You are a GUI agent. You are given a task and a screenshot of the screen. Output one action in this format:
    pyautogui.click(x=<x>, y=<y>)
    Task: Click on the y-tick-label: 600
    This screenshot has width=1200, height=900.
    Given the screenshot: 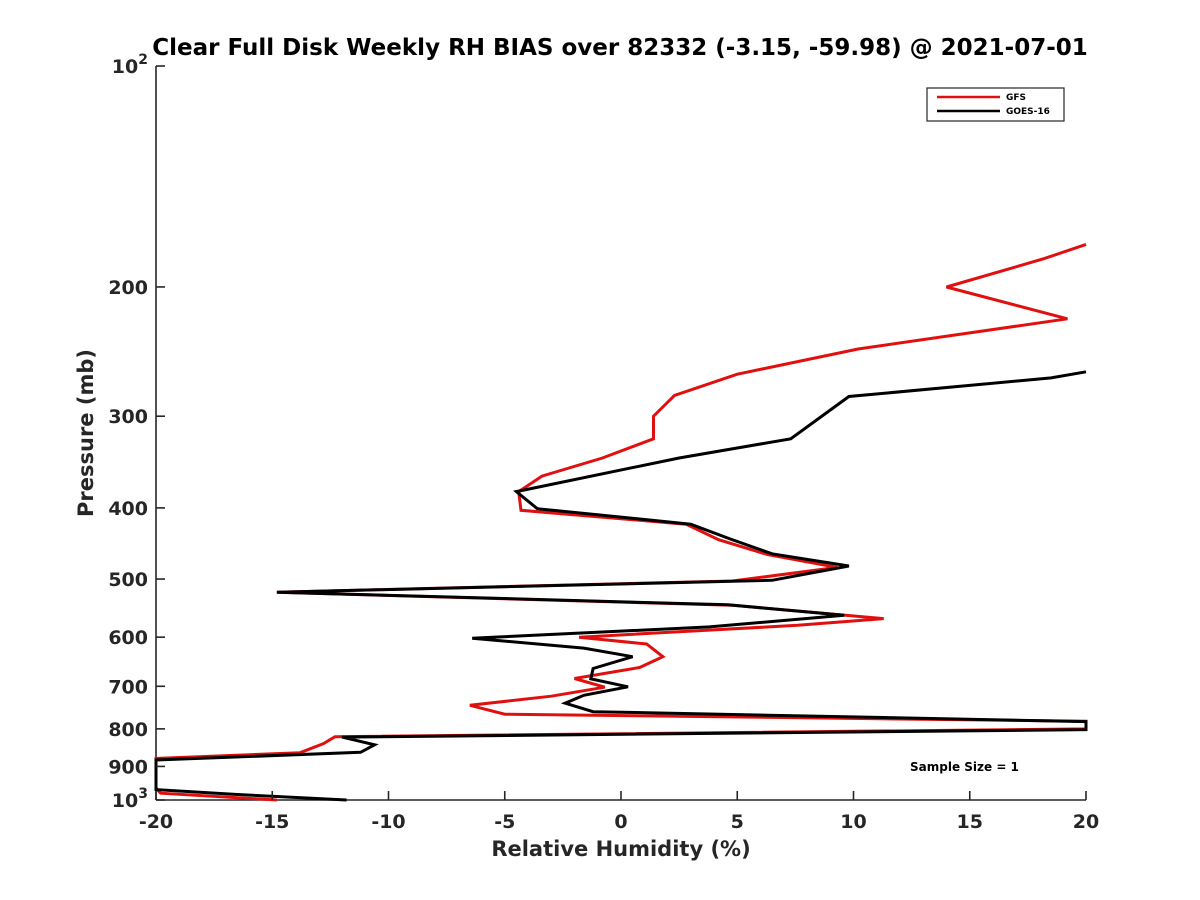 What is the action you would take?
    pyautogui.click(x=128, y=638)
    